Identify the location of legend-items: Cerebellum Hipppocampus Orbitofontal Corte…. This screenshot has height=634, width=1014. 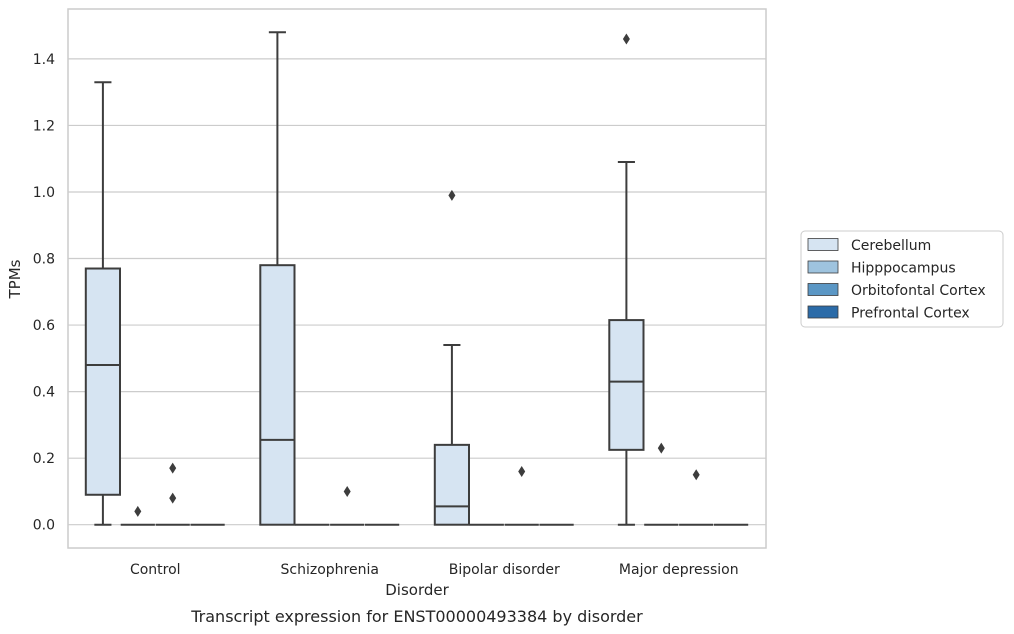
(896, 280).